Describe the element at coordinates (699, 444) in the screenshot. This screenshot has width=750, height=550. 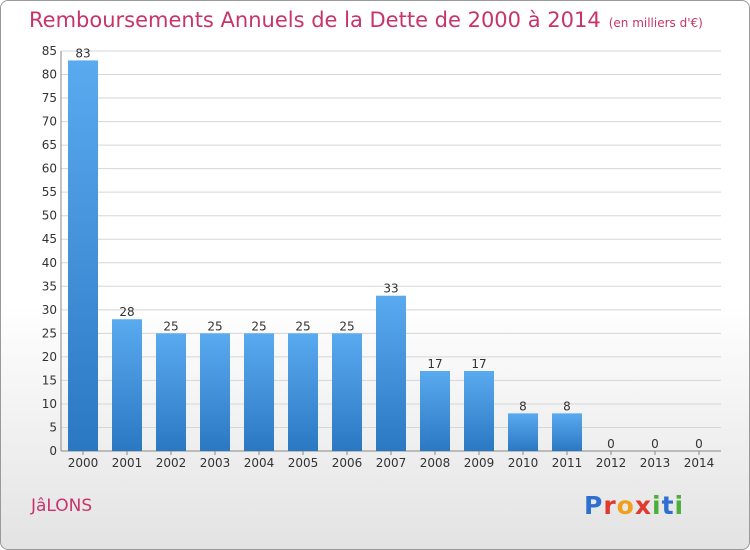
I see `data-label-2014: 0` at that location.